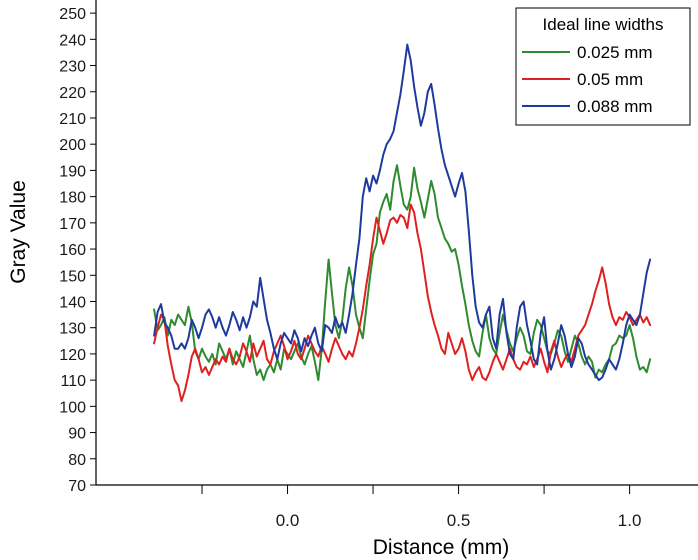 The width and height of the screenshot is (698, 560). Describe the element at coordinates (72, 302) in the screenshot. I see `y-tick-label: 140` at that location.